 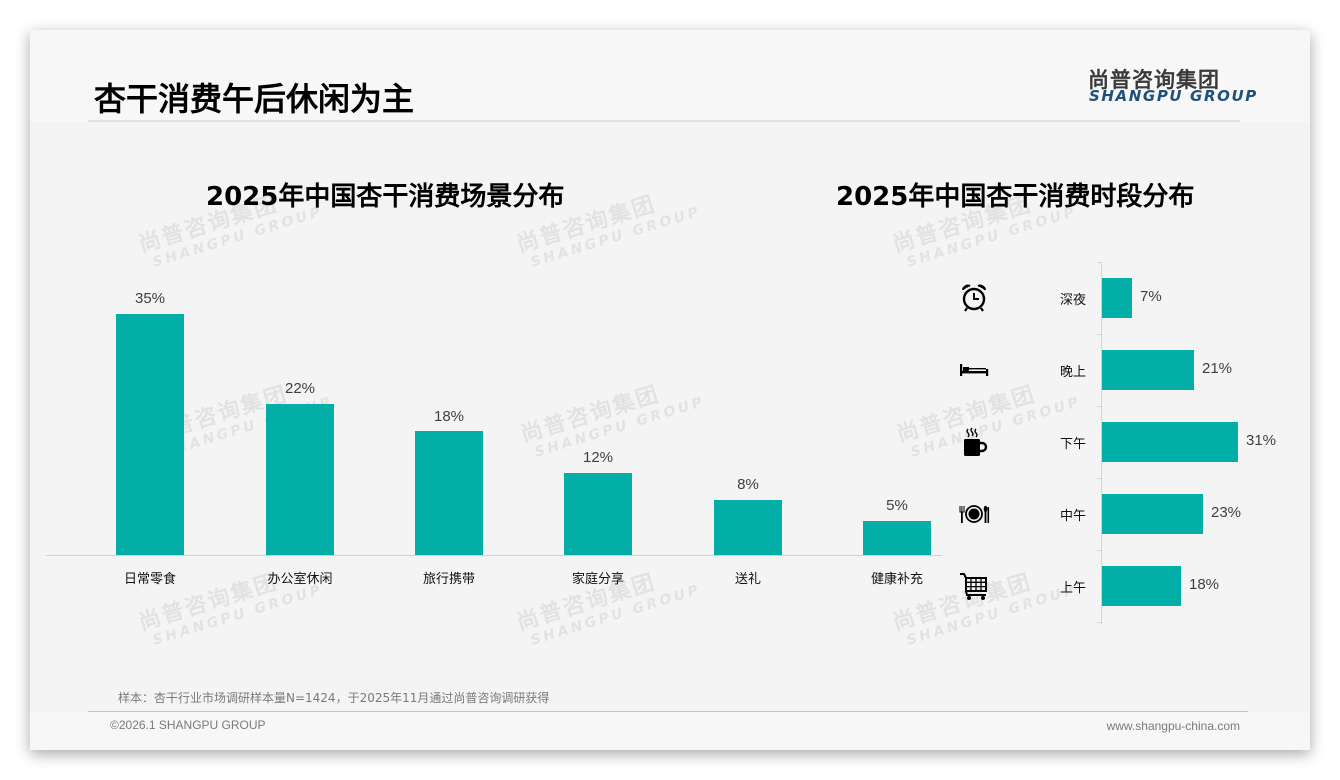 I want to click on footer-divider, so click(x=668, y=711).